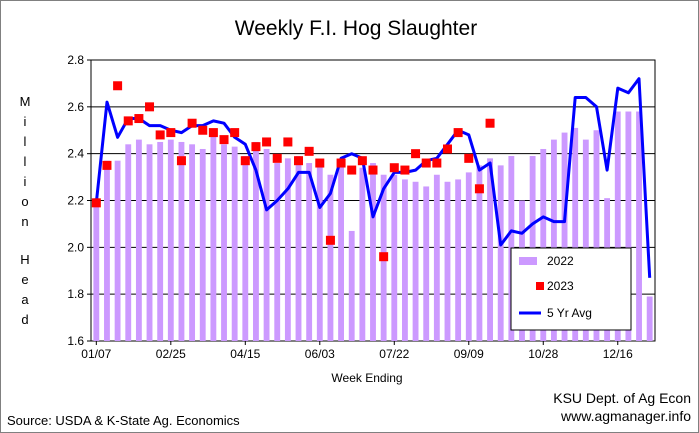  Describe the element at coordinates (560, 286) in the screenshot. I see `legend-label-2023: 2023` at that location.